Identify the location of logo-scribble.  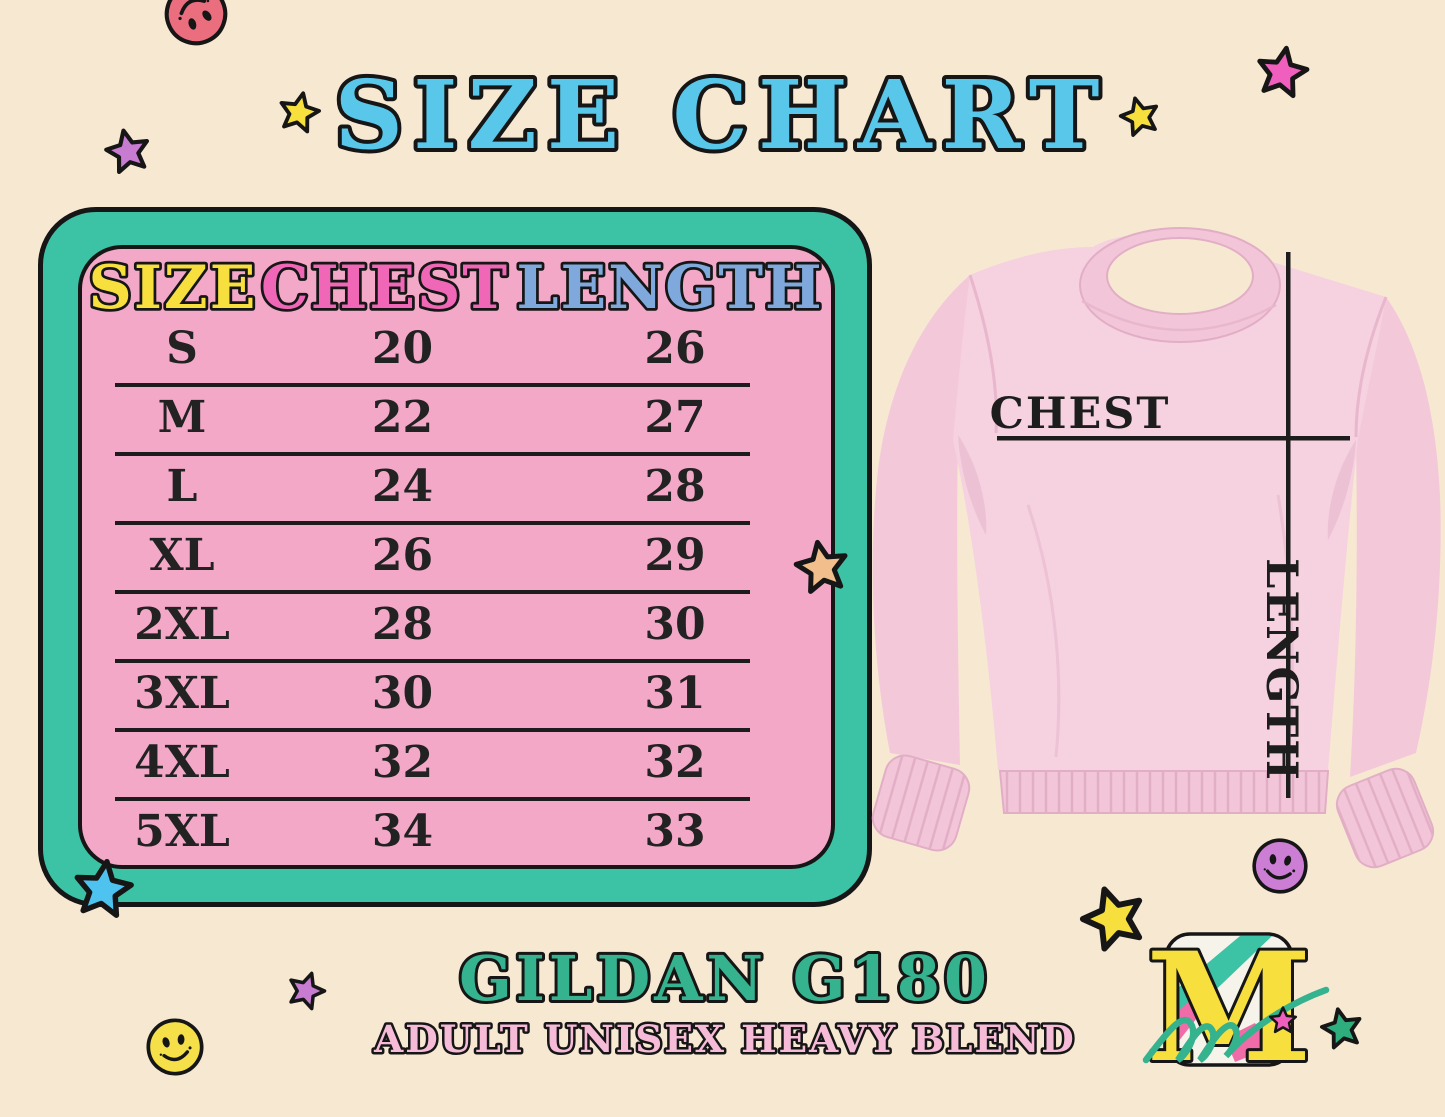
(1236, 1025).